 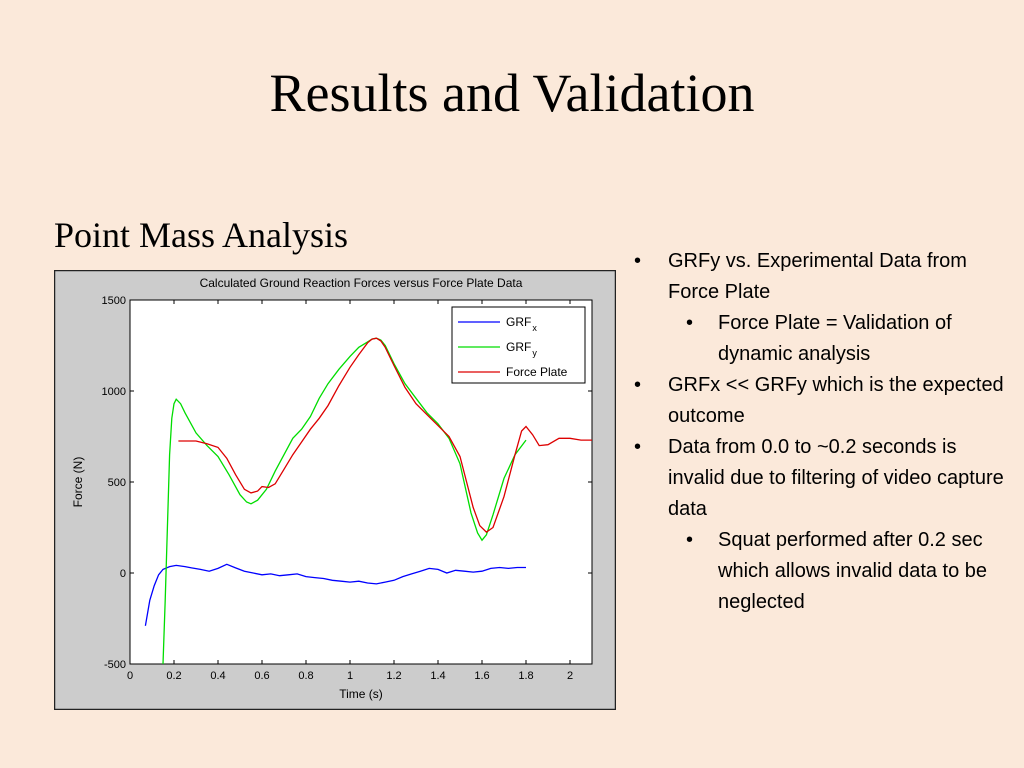 What do you see at coordinates (201, 235) in the screenshot?
I see `slide-subtitle: Point Mass Analysis` at bounding box center [201, 235].